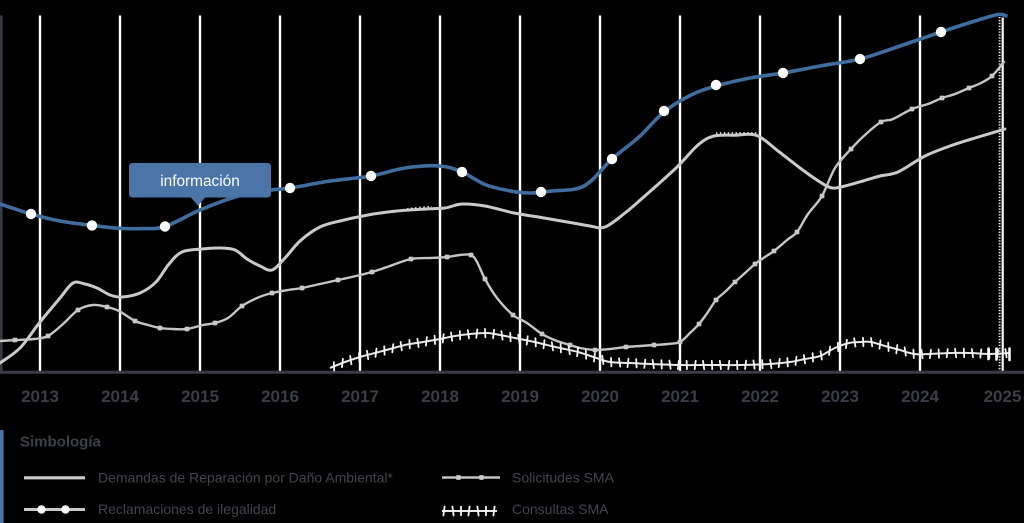  Describe the element at coordinates (200, 396) in the screenshot. I see `svg-text: 2015` at that location.